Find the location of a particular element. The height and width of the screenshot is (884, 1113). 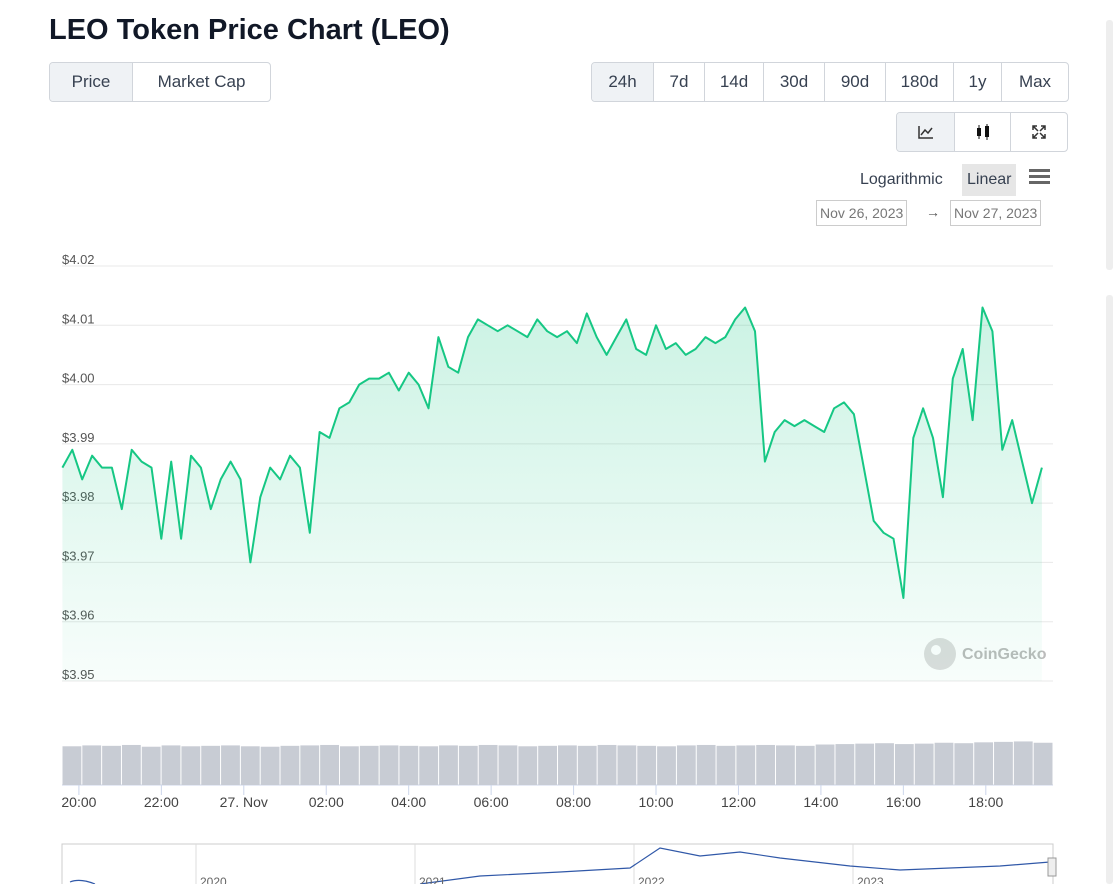

navigator-label: 2023 is located at coordinates (870, 879).